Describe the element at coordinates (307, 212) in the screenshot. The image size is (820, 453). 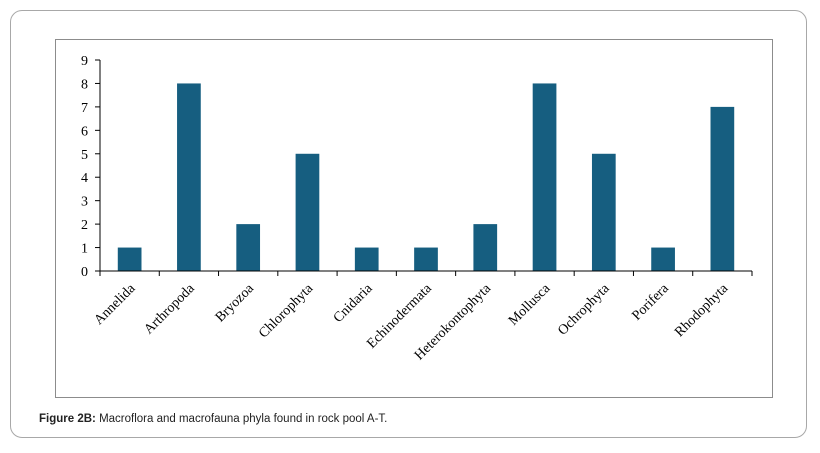
I see `bar-chlorophyta` at that location.